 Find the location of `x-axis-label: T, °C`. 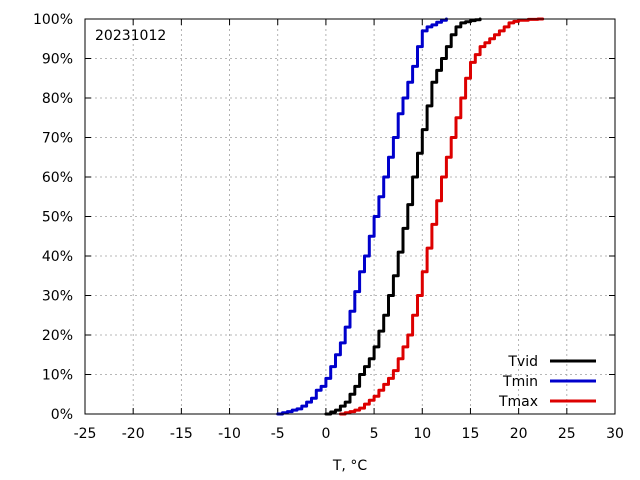

x-axis-label: T, °C is located at coordinates (349, 466).